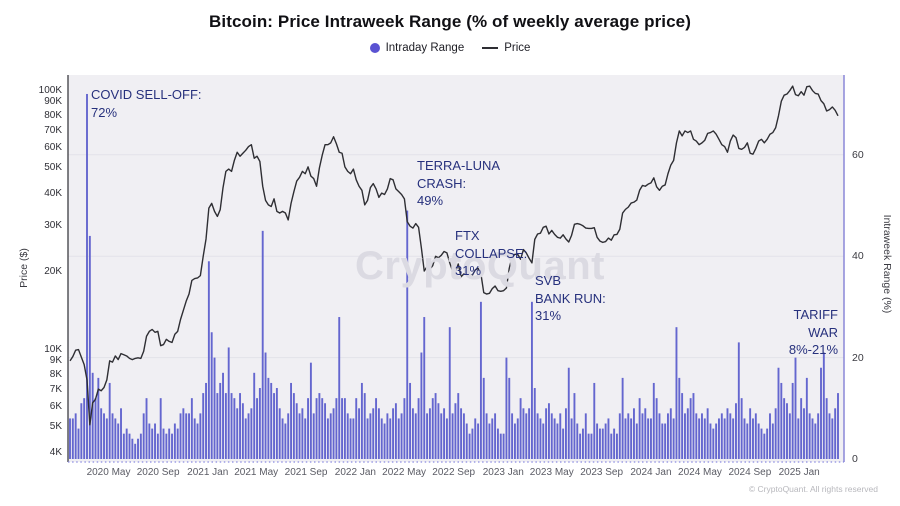  Describe the element at coordinates (55, 427) in the screenshot. I see `left-tick-5K: 5K` at that location.